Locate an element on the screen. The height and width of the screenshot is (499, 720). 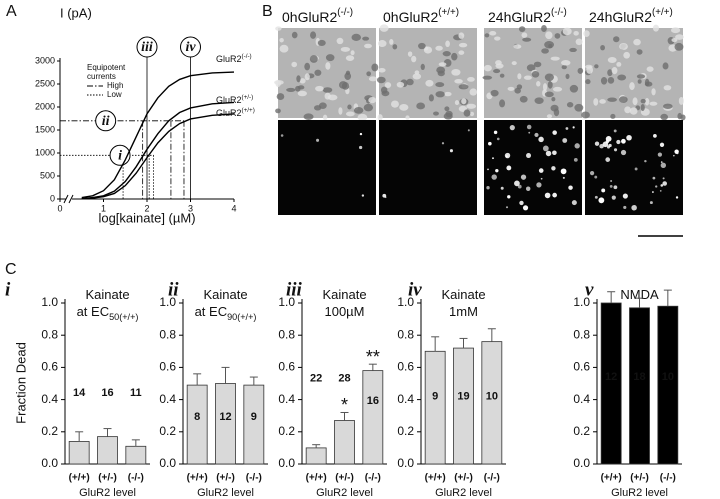
panel-roman: ii is located at coordinates (173, 289).